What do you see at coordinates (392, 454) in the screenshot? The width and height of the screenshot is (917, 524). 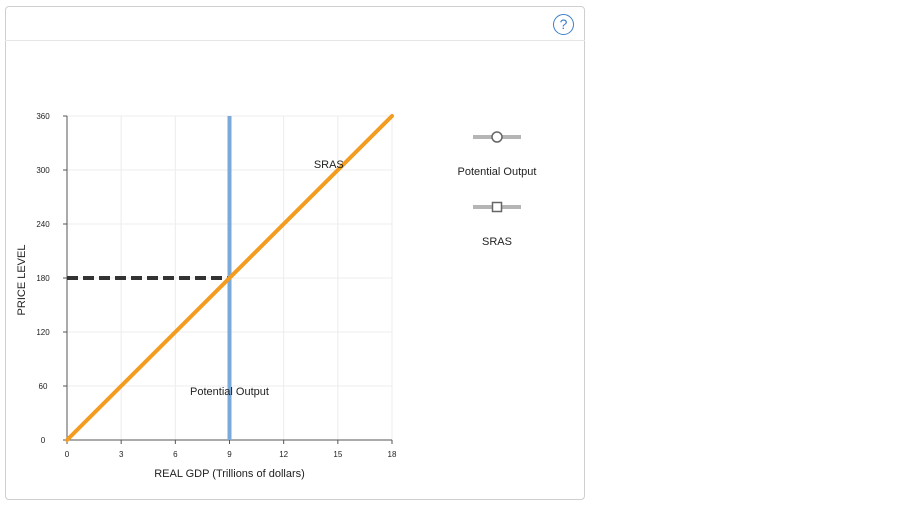 I see `x-tick-label: 18` at bounding box center [392, 454].